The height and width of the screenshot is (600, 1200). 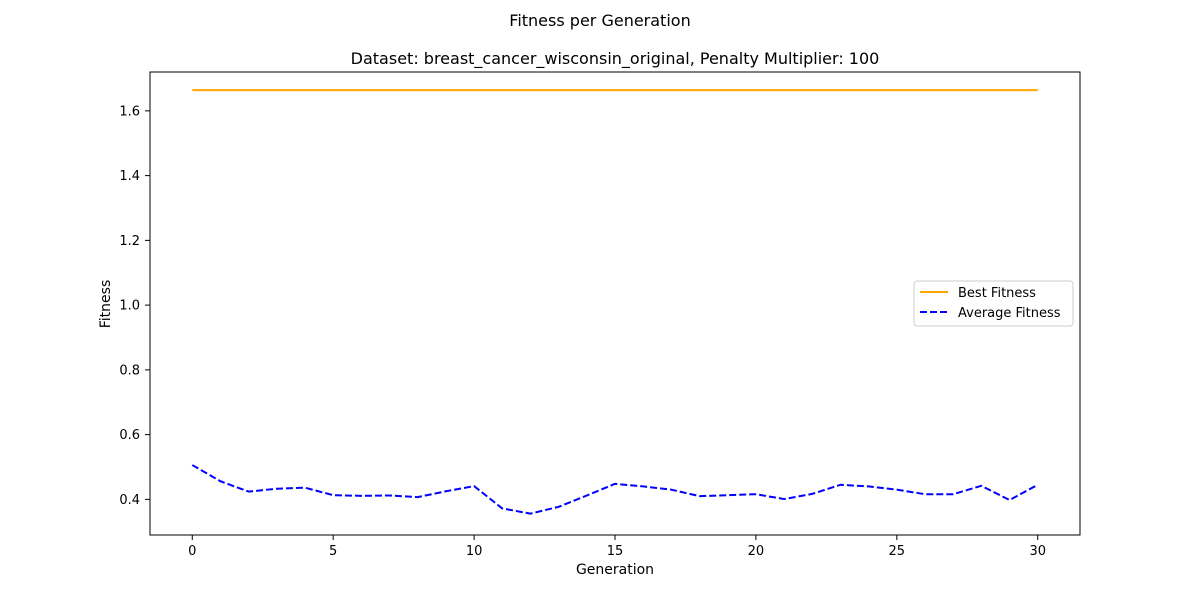 I want to click on y-axis: 0.4 0.6 0.8 1.0 1.2 1.4 1.6, so click(x=134, y=306).